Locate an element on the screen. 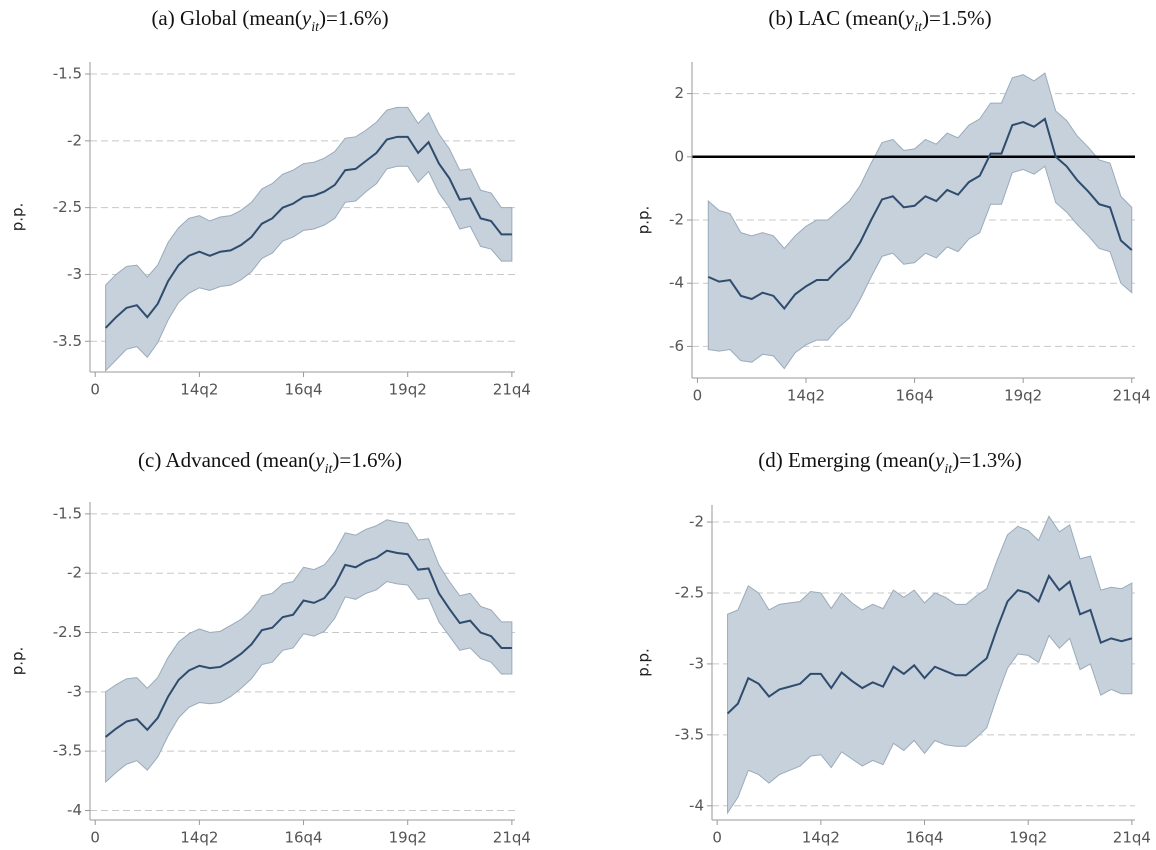 This screenshot has height=850, width=1156. title-part: (a) Global (mean( is located at coordinates (226, 18).